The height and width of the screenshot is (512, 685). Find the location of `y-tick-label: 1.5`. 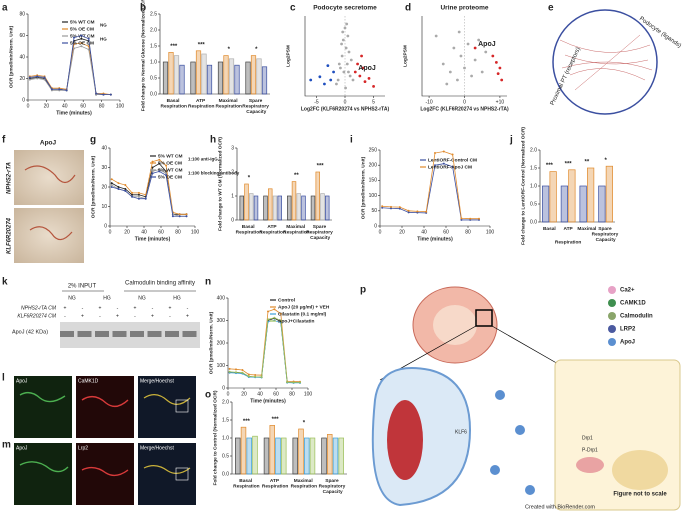

y-tick-label: 1.5 is located at coordinates (225, 420).